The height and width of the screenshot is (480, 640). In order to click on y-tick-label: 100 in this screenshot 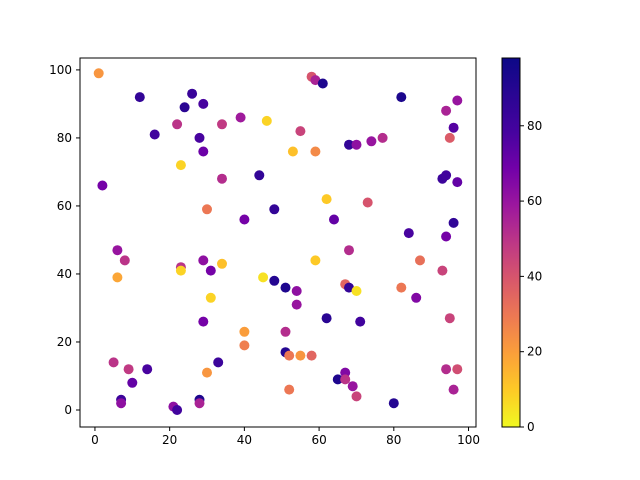, I will do `click(60, 70)`.